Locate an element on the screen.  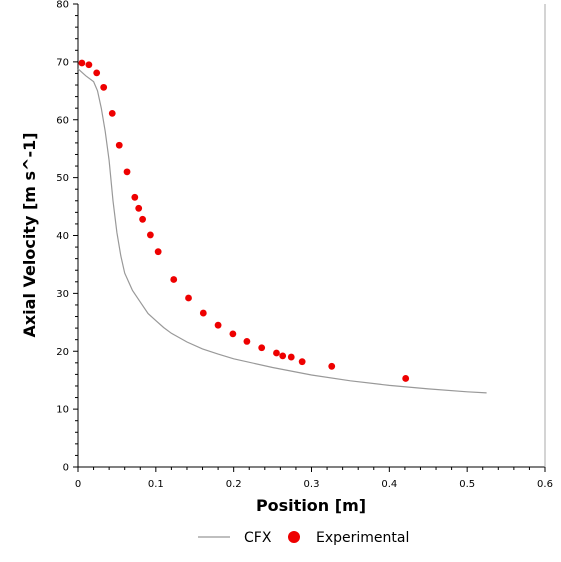
y-axis-title: Axial Velocity [m s^-1] is located at coordinates (29, 234).